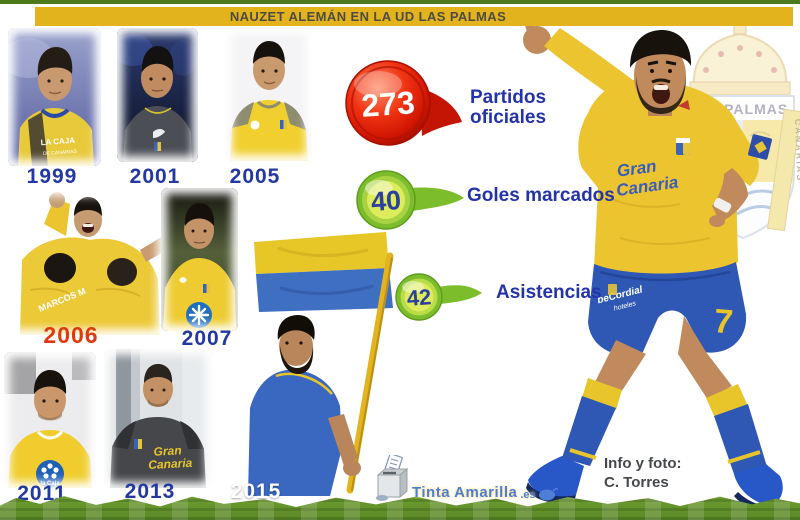  I want to click on puma-logo, so click(159, 133).